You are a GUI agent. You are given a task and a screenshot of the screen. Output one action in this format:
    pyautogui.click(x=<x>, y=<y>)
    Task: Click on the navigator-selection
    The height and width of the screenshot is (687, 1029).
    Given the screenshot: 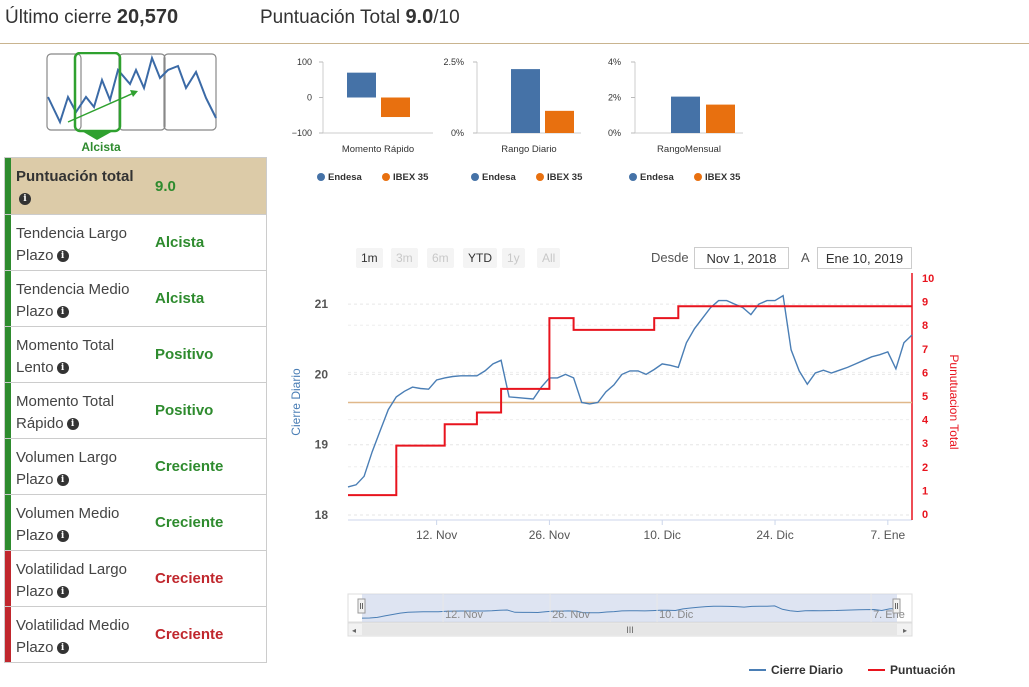 What is the action you would take?
    pyautogui.click(x=629, y=608)
    